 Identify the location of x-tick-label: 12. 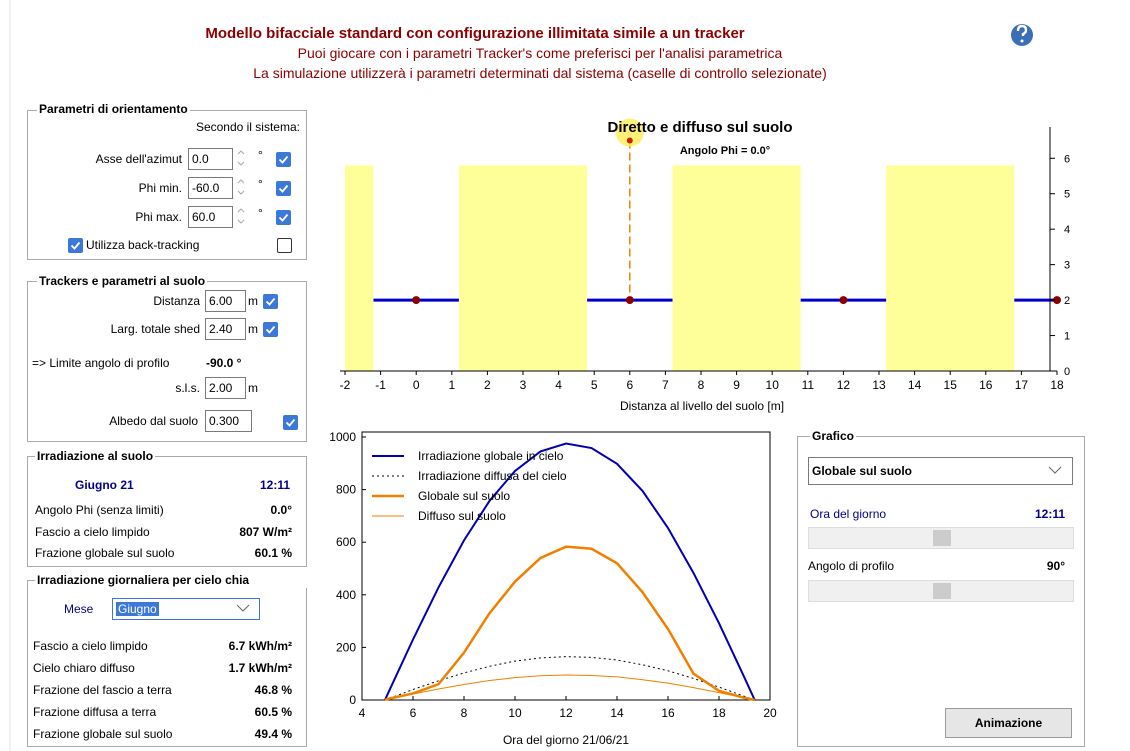
(844, 385).